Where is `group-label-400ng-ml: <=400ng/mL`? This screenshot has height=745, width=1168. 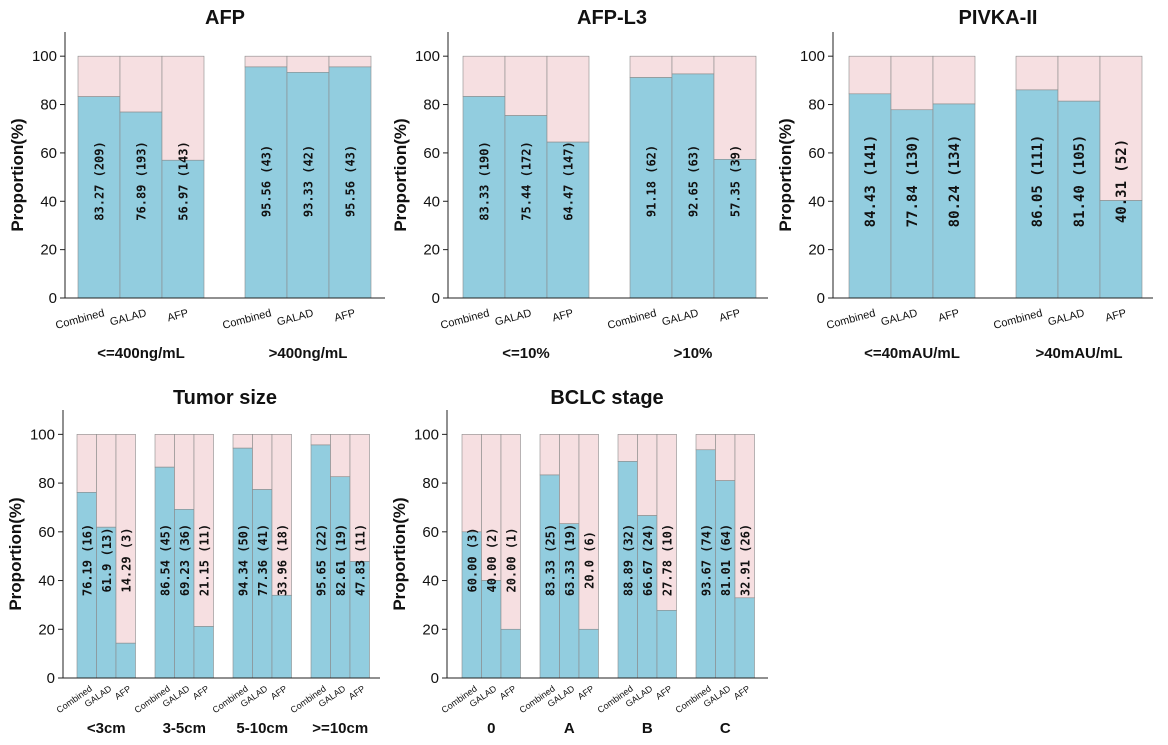 group-label-400ng-ml: <=400ng/mL is located at coordinates (141, 353).